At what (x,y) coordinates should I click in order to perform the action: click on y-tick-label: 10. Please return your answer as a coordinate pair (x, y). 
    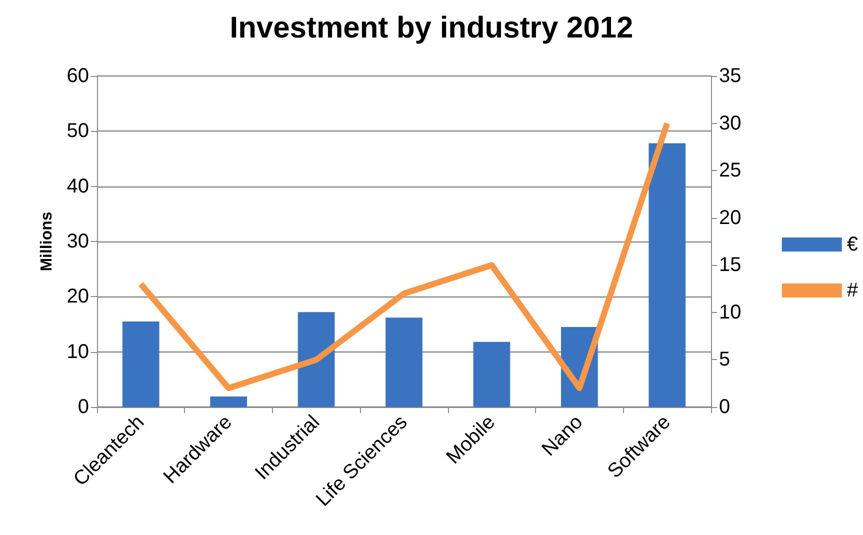
    Looking at the image, I should click on (77, 351).